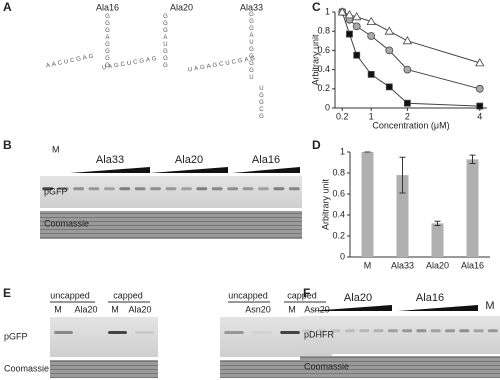 The width and height of the screenshot is (500, 380). Describe the element at coordinates (319, 334) in the screenshot. I see `row-label: pDHFR` at that location.